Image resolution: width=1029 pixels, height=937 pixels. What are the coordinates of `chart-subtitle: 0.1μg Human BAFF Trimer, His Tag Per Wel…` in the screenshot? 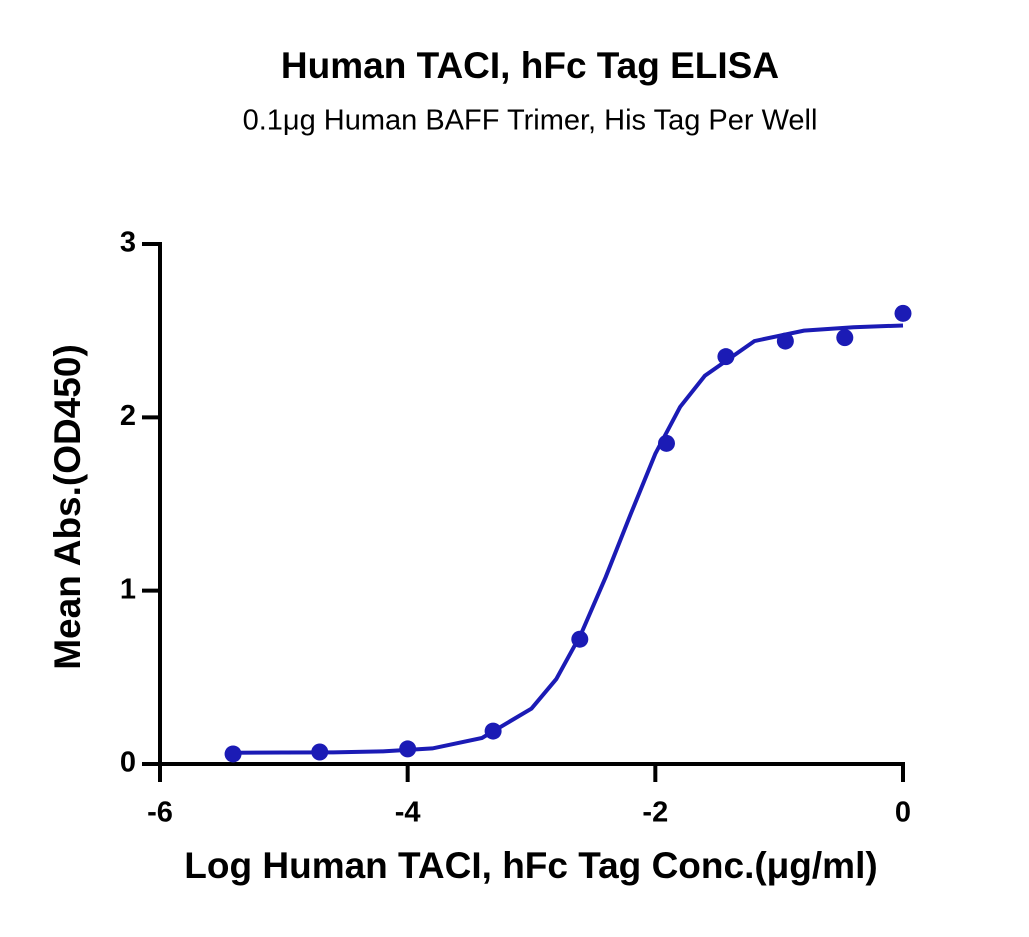 It's located at (530, 121).